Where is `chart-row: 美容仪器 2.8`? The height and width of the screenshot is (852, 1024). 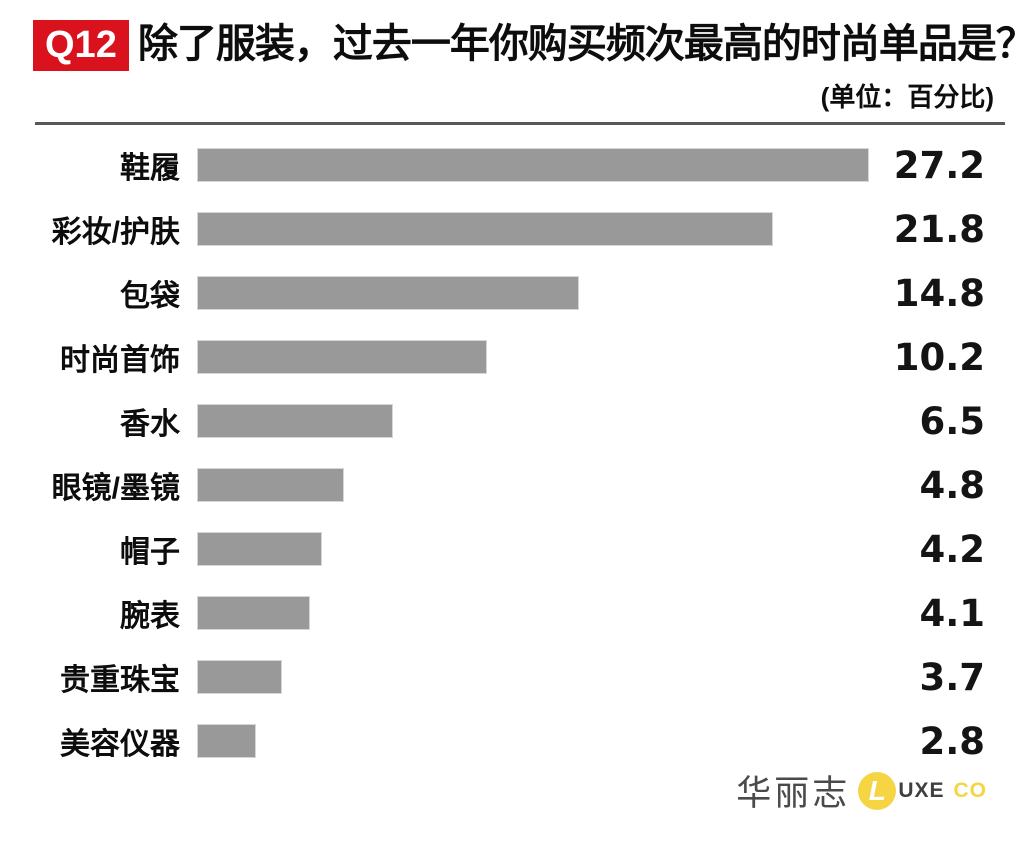 chart-row: 美容仪器 2.8 is located at coordinates (512, 741).